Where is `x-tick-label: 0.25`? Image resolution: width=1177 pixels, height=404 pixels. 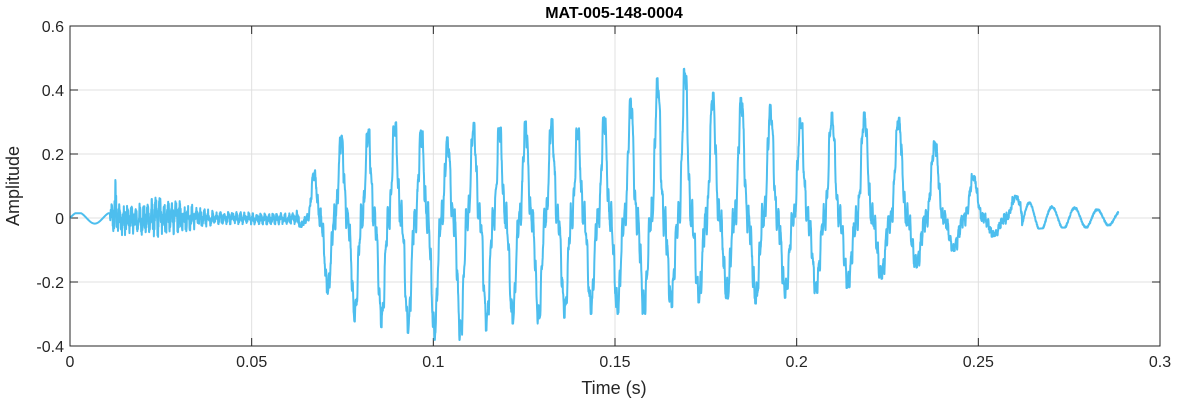
x-tick-label: 0.25 is located at coordinates (978, 362).